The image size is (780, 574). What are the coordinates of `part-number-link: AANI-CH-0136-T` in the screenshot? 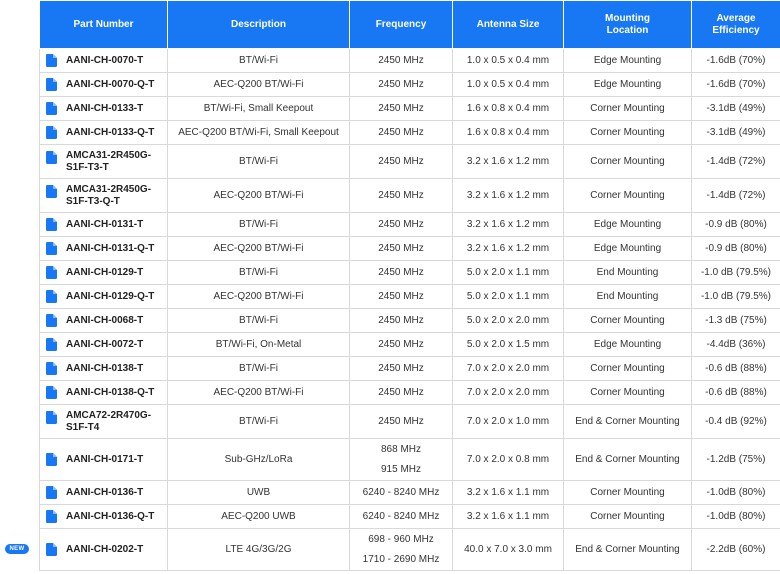 It's located at (105, 492).